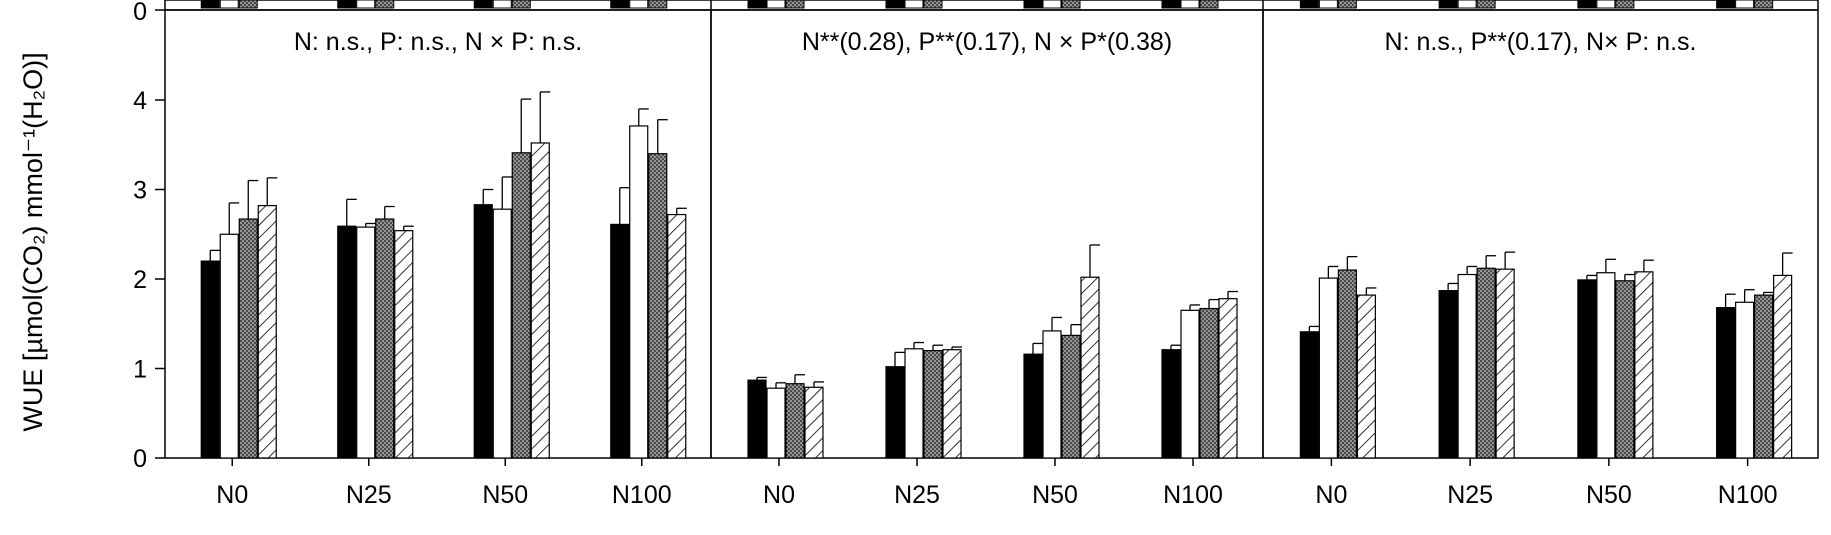 The image size is (1831, 535). Describe the element at coordinates (149, 236) in the screenshot. I see `y-axis: 0 1 2 3 4 0` at that location.